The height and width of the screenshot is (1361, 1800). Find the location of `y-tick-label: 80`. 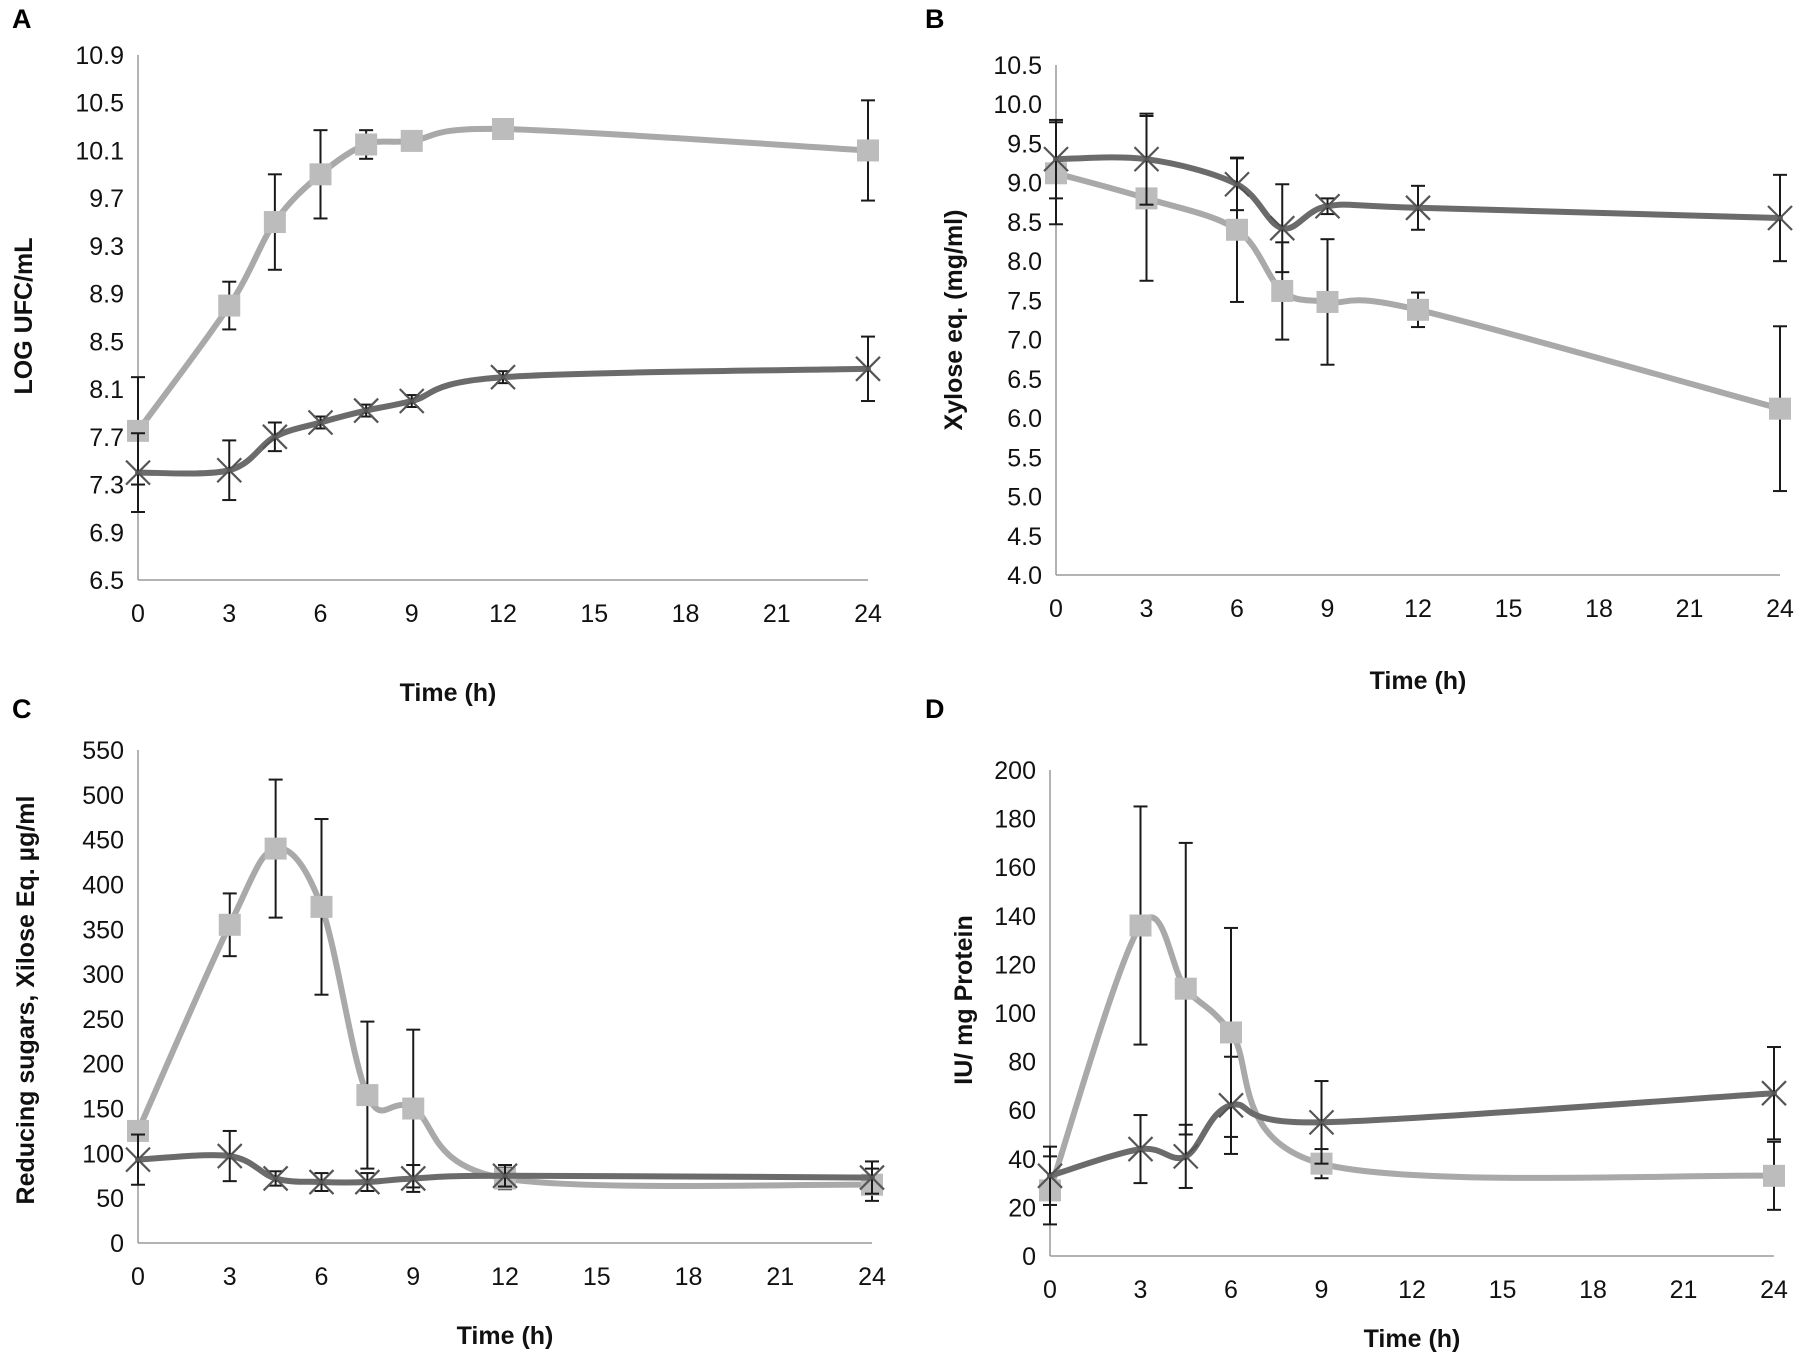

y-tick-label: 80 is located at coordinates (1022, 1063).